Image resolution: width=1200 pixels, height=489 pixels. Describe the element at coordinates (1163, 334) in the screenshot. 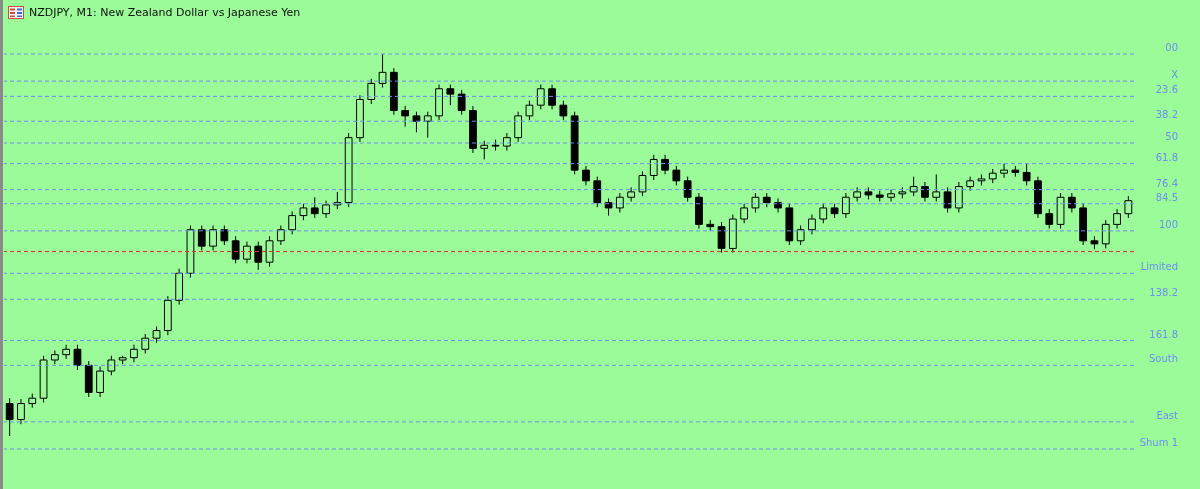

I see `text: 161.8` at that location.